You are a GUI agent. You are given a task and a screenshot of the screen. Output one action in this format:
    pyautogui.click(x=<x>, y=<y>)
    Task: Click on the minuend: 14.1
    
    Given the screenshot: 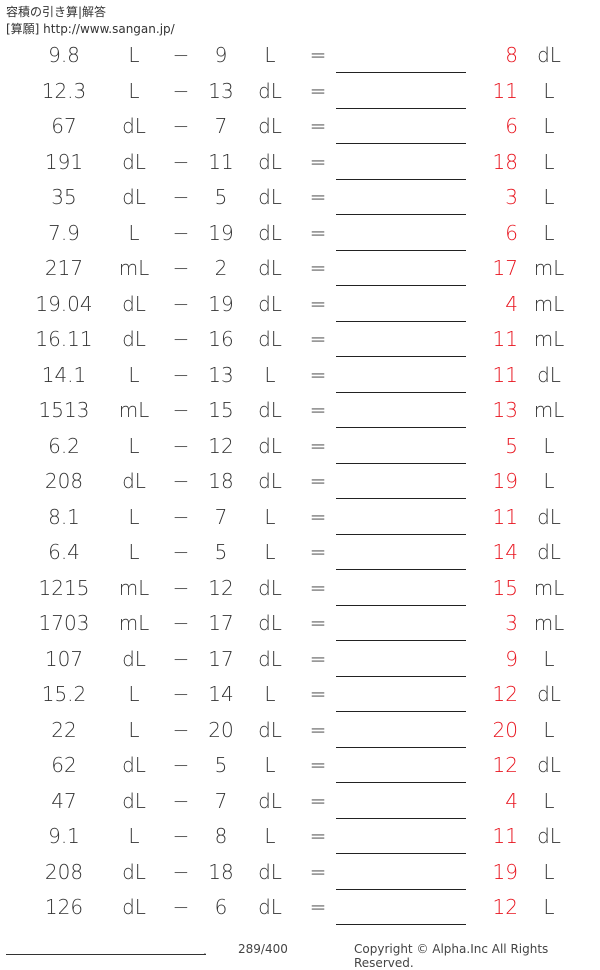 What is the action you would take?
    pyautogui.click(x=64, y=374)
    